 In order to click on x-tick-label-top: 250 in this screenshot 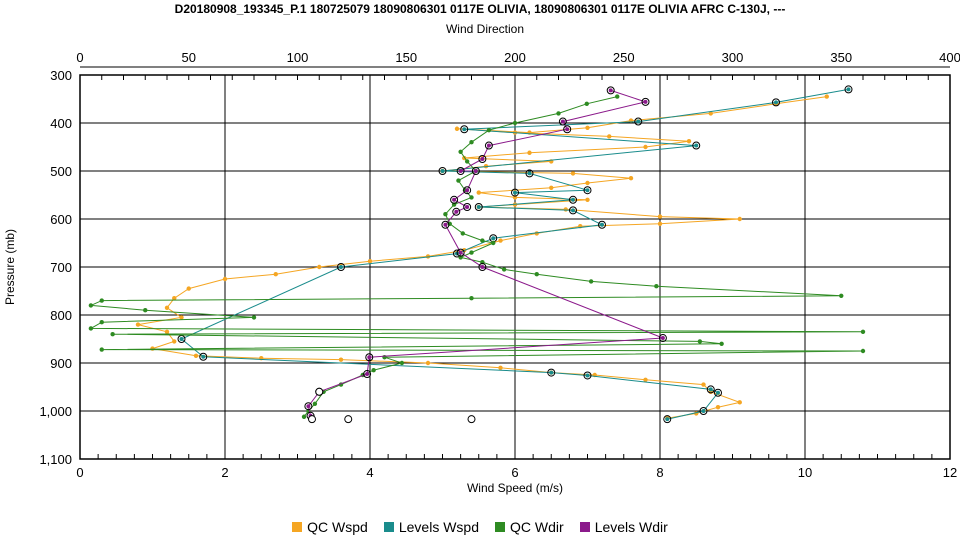, I will do `click(624, 57)`.